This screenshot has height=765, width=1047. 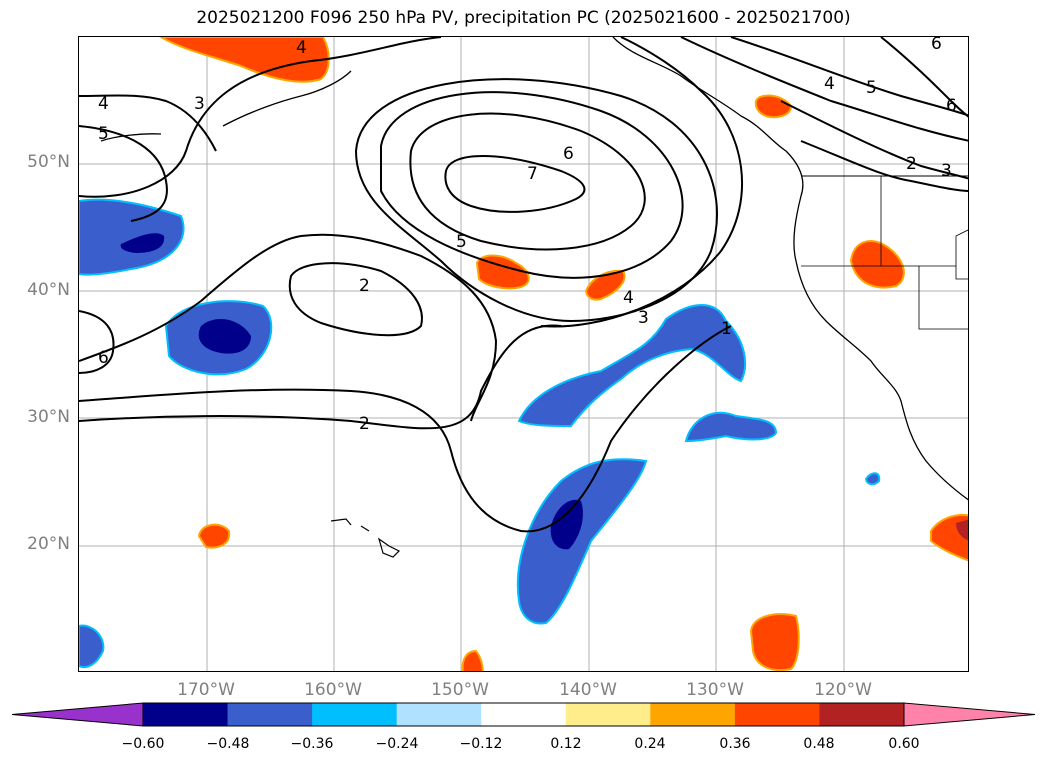 I want to click on contour-5-inner, so click(x=532, y=185).